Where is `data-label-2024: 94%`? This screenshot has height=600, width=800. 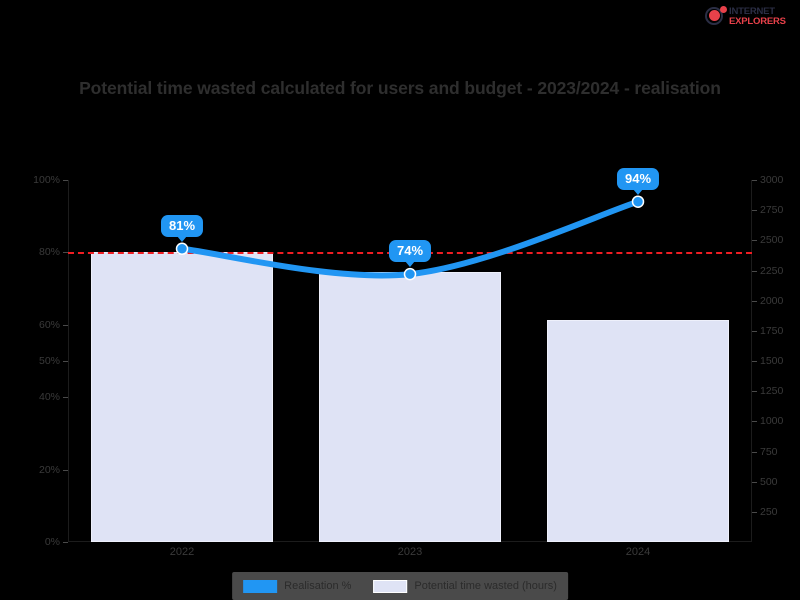
data-label-2024: 94% is located at coordinates (638, 181).